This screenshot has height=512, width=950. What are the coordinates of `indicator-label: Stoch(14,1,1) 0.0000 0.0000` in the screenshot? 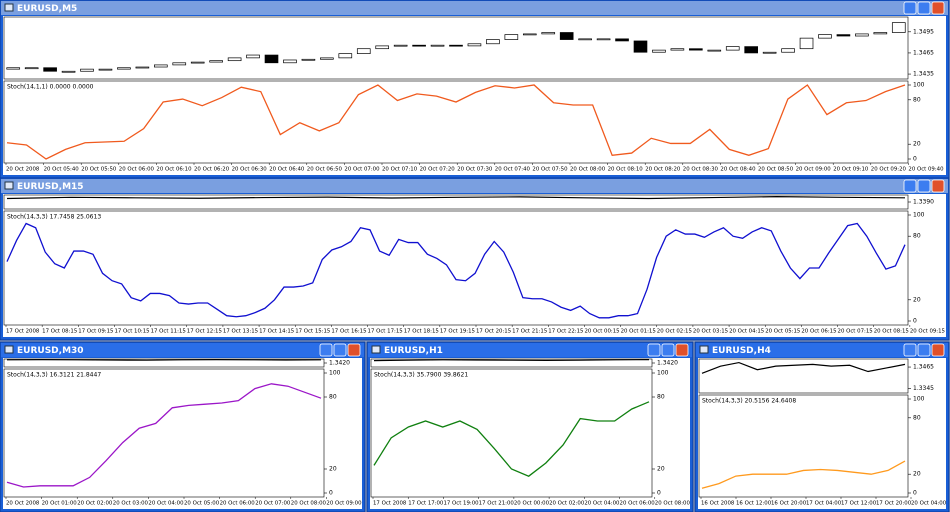 It's located at (50, 87).